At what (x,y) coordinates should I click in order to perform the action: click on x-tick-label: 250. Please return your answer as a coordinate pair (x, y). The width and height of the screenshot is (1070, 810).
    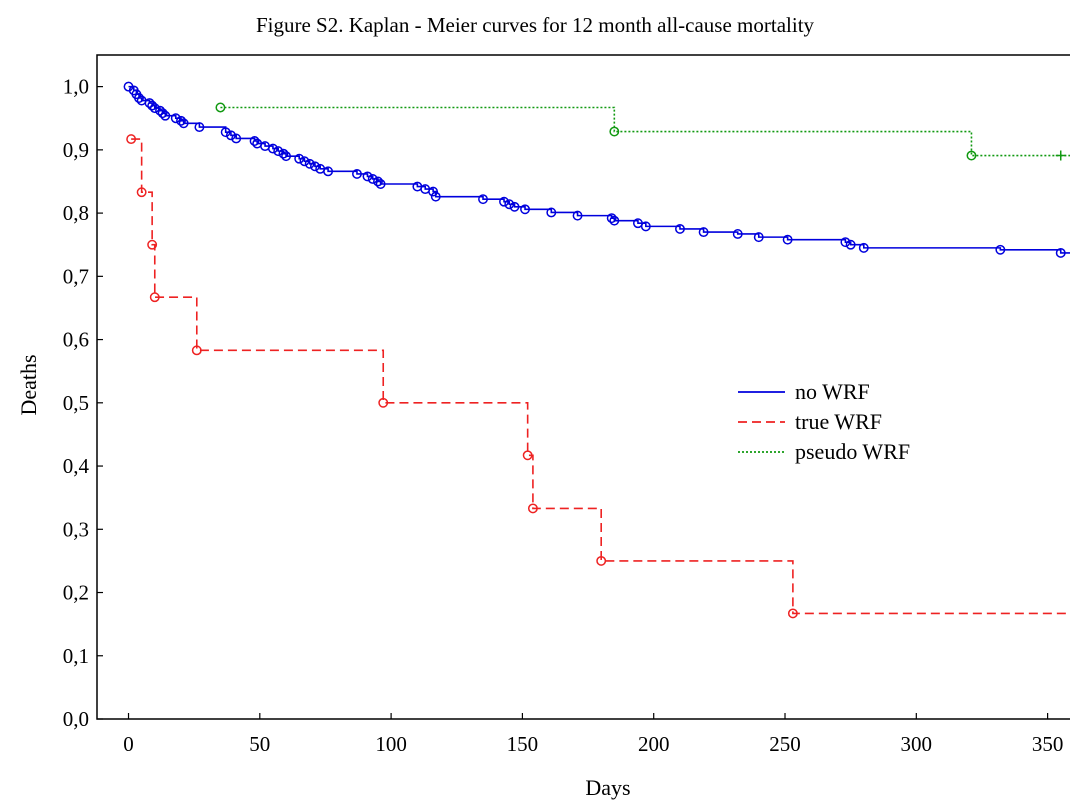
    Looking at the image, I should click on (785, 744).